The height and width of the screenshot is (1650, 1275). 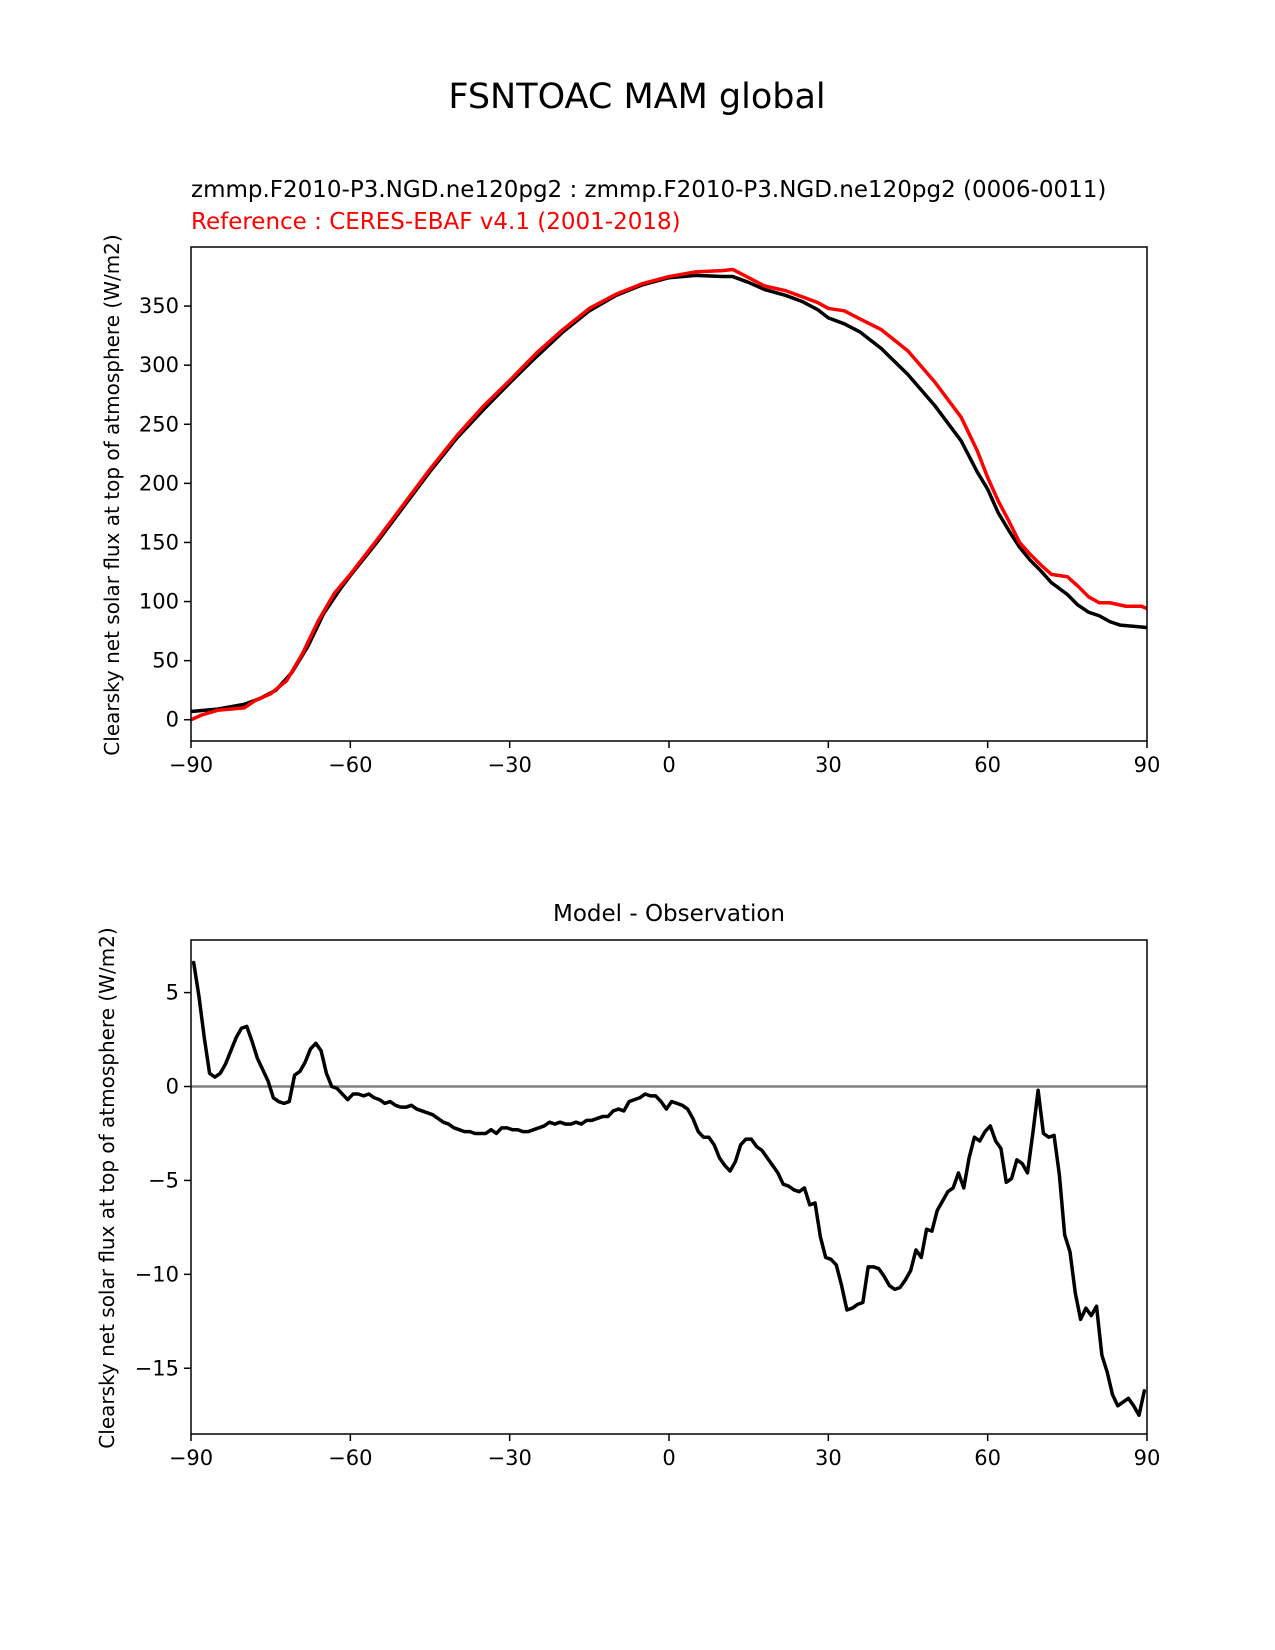 What do you see at coordinates (350, 765) in the screenshot?
I see `top-xtick-label: −60` at bounding box center [350, 765].